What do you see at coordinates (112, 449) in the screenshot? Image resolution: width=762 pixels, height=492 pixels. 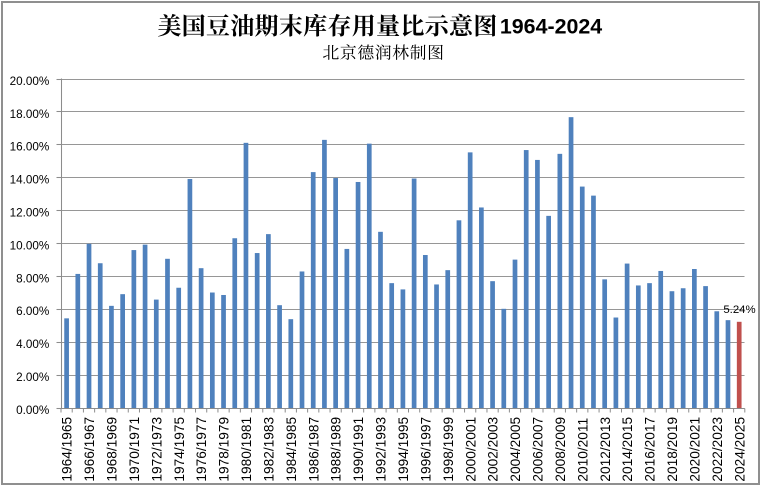 I see `svg-text: 1968/1969` at bounding box center [112, 449].